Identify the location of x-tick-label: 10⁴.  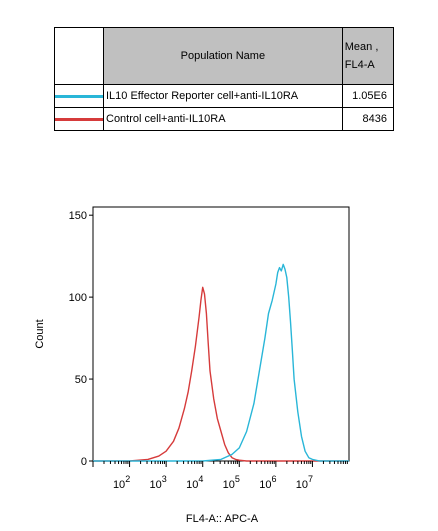
(194, 482).